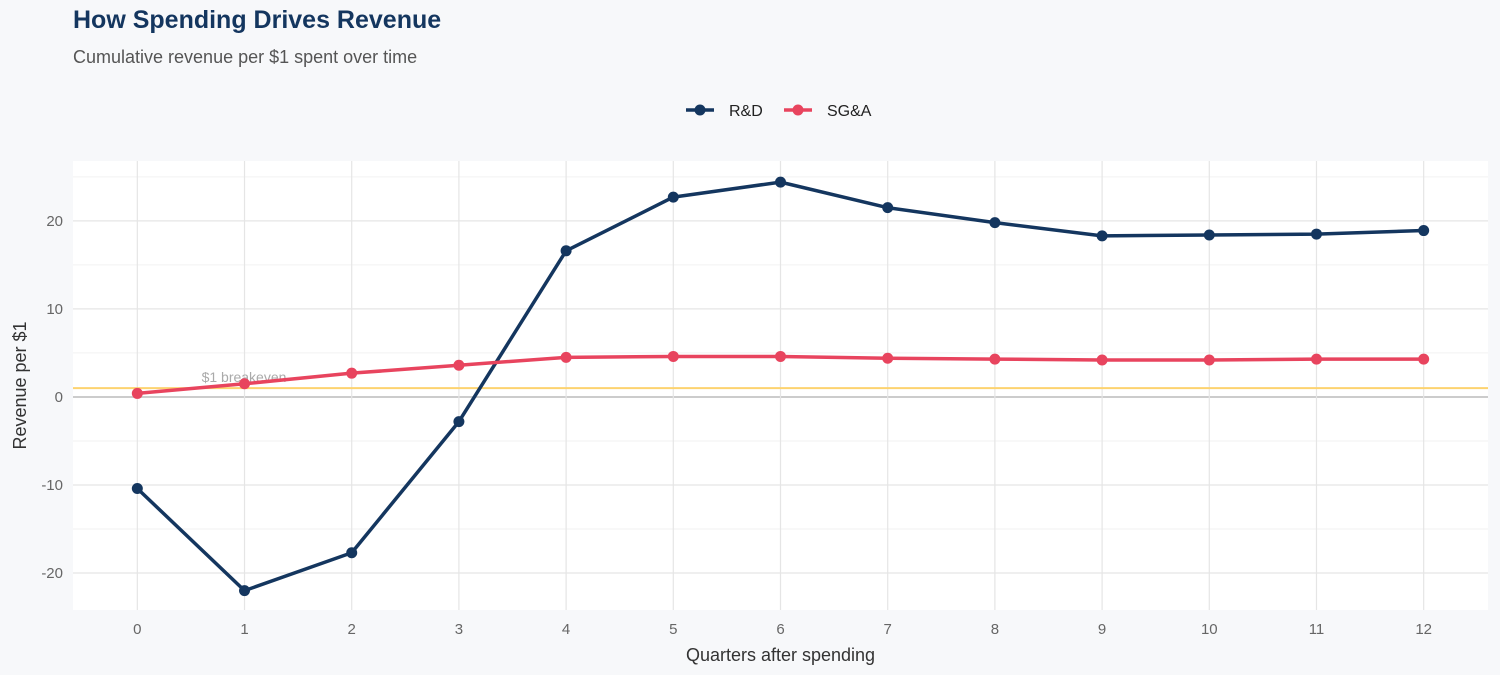 The height and width of the screenshot is (675, 1500). What do you see at coordinates (888, 629) in the screenshot?
I see `x-tick-label: 7` at bounding box center [888, 629].